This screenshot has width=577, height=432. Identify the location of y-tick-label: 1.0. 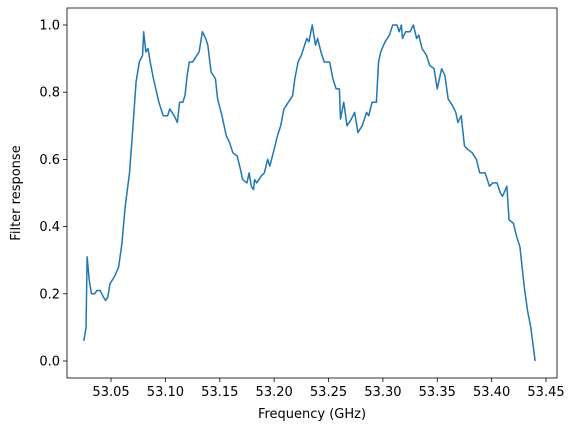
(49, 26).